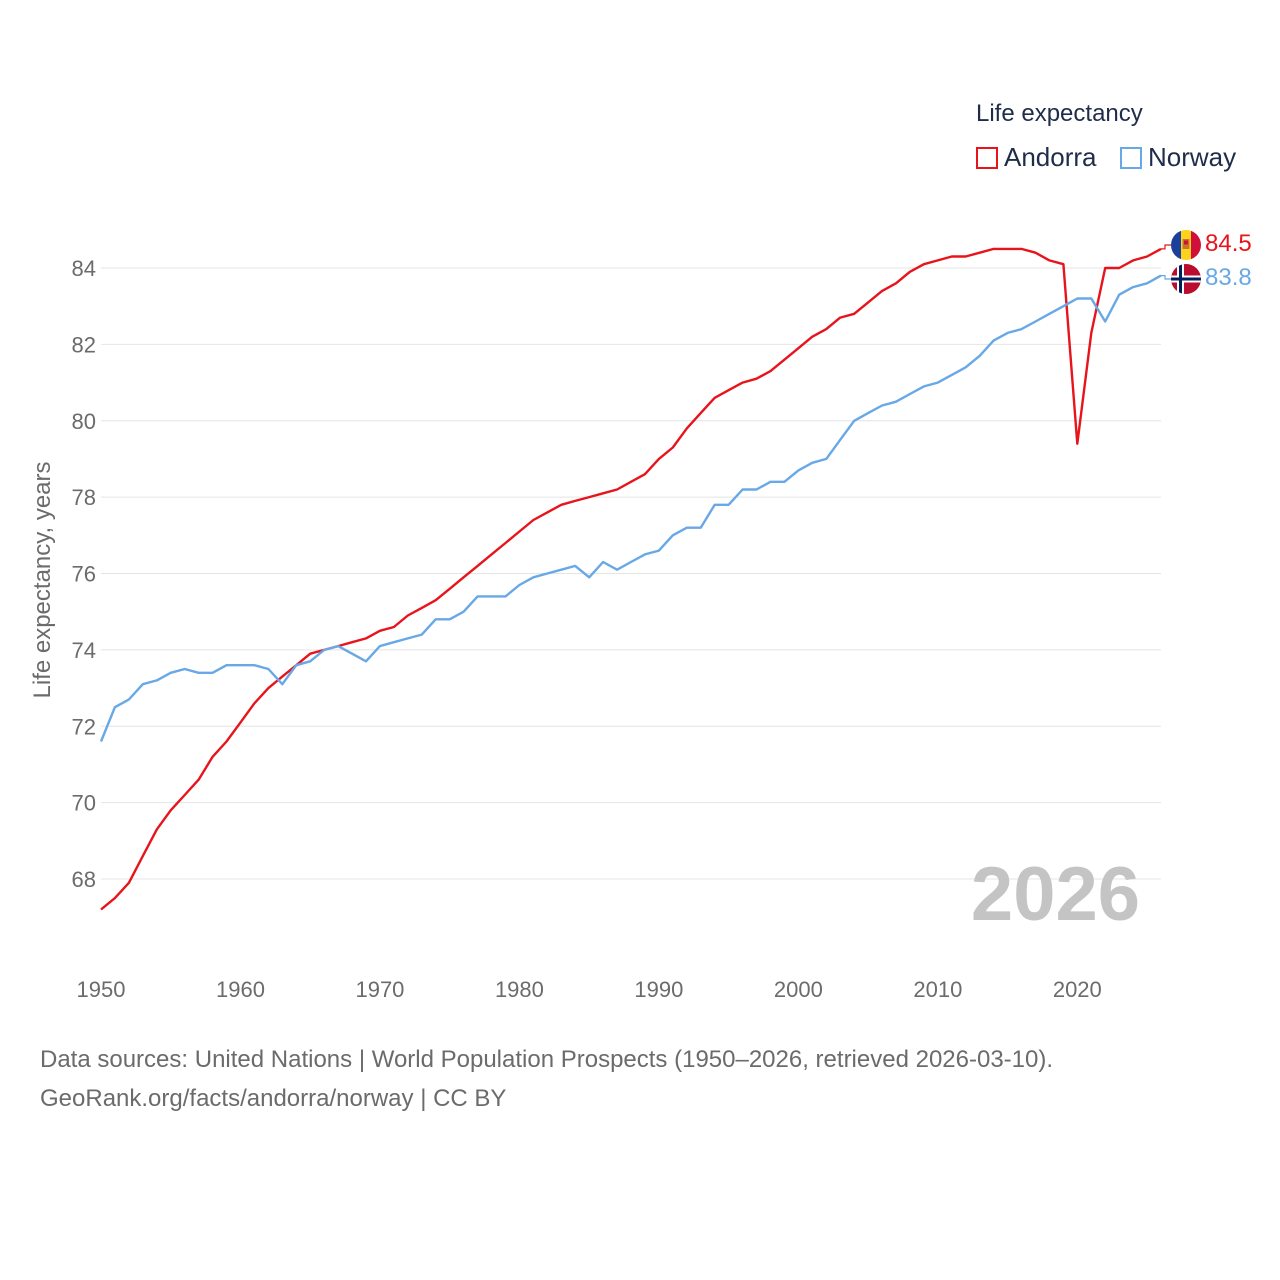 This screenshot has width=1280, height=1280. What do you see at coordinates (658, 989) in the screenshot?
I see `x-tick-label: 1990` at bounding box center [658, 989].